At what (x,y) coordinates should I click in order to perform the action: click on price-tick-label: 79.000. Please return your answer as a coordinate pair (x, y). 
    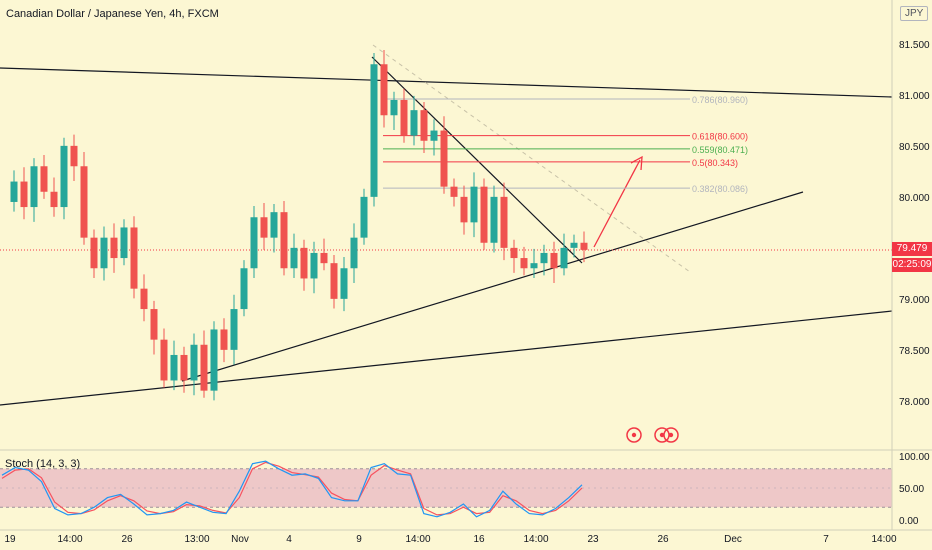
    Looking at the image, I should click on (914, 300).